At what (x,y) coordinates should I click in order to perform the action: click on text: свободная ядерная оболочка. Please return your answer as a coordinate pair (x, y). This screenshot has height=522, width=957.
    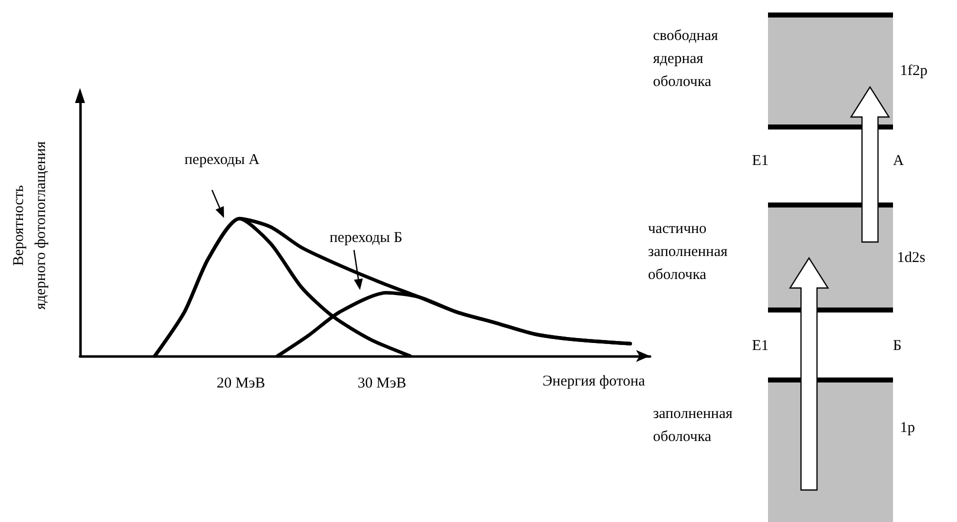
    Looking at the image, I should click on (685, 59).